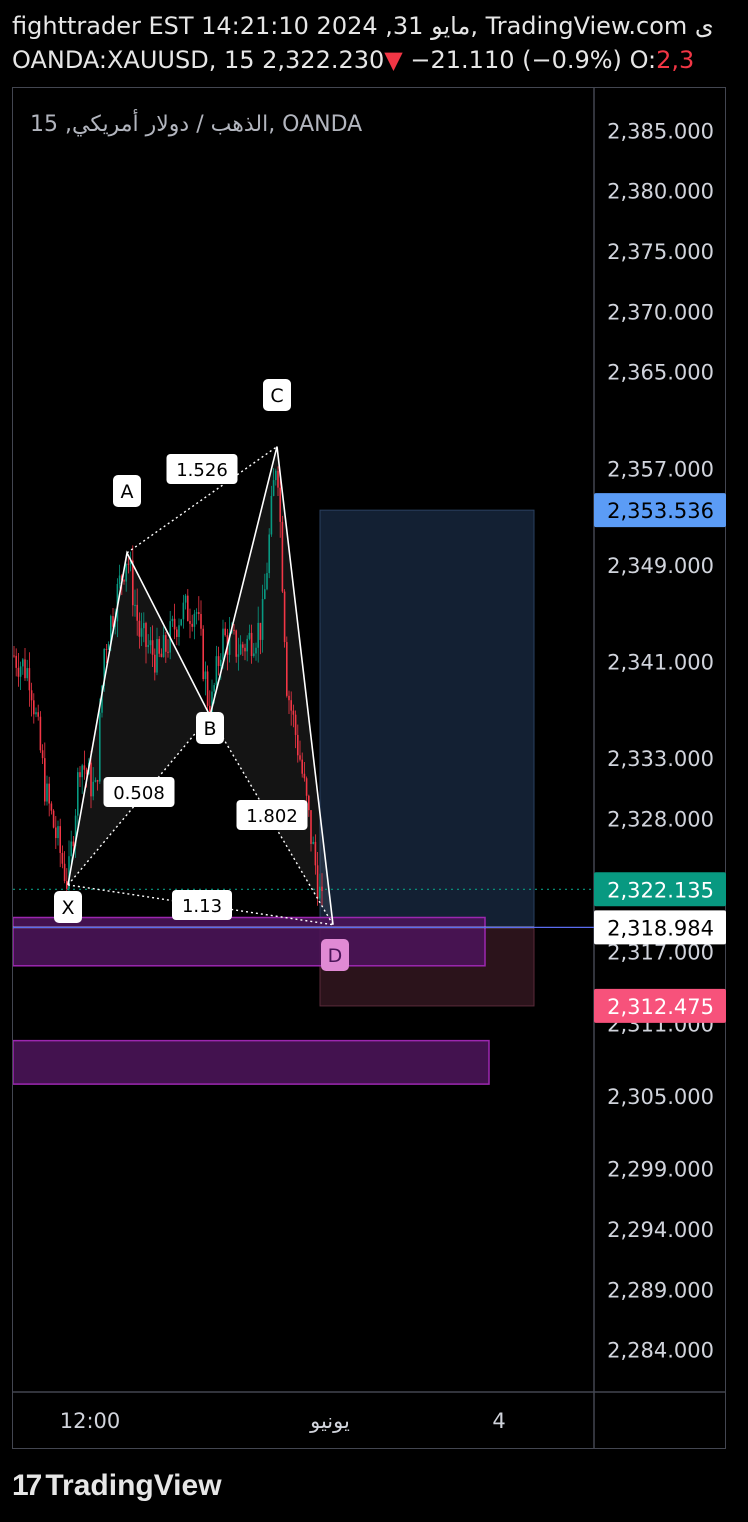 The image size is (748, 1522). Describe the element at coordinates (643, 60) in the screenshot. I see `open-label: O:` at that location.